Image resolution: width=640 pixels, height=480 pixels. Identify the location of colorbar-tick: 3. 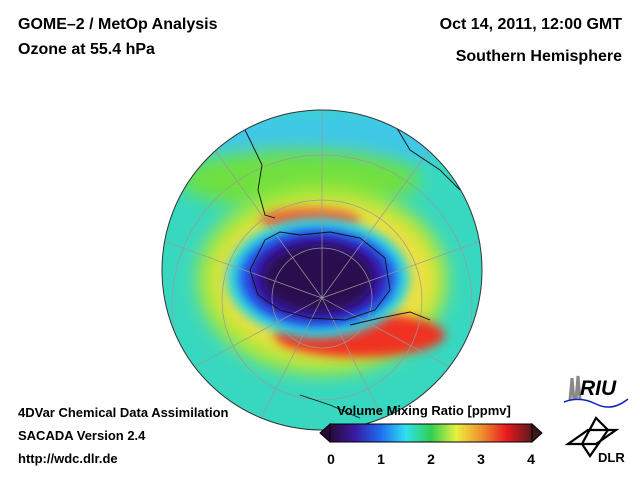
(481, 459).